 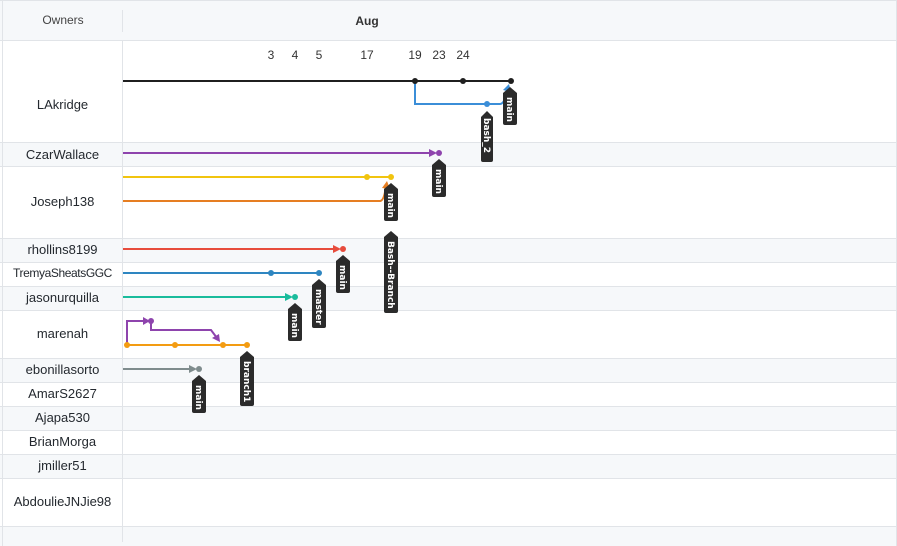 I want to click on date-tick: 19, so click(x=415, y=55).